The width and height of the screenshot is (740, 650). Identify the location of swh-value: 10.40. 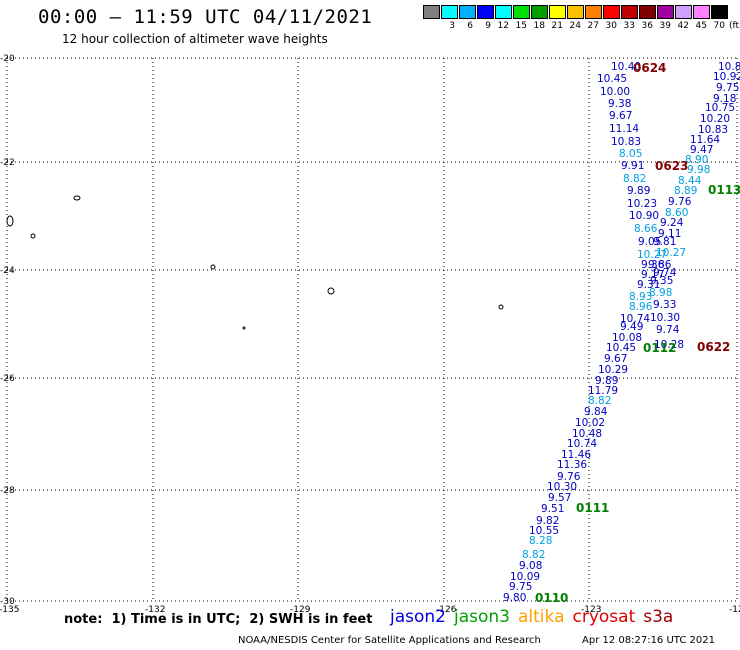
(626, 67).